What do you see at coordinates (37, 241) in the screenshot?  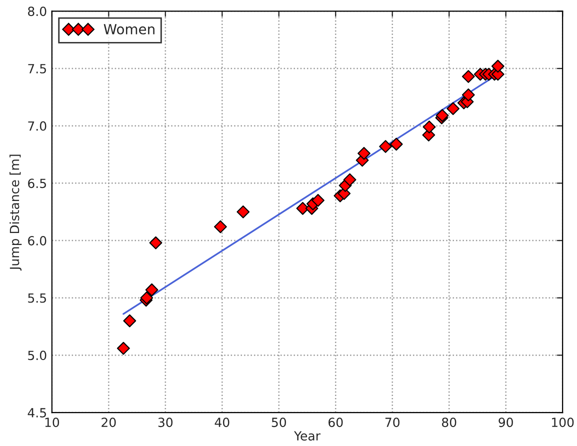 I see `y-tick-label: 6.0` at bounding box center [37, 241].